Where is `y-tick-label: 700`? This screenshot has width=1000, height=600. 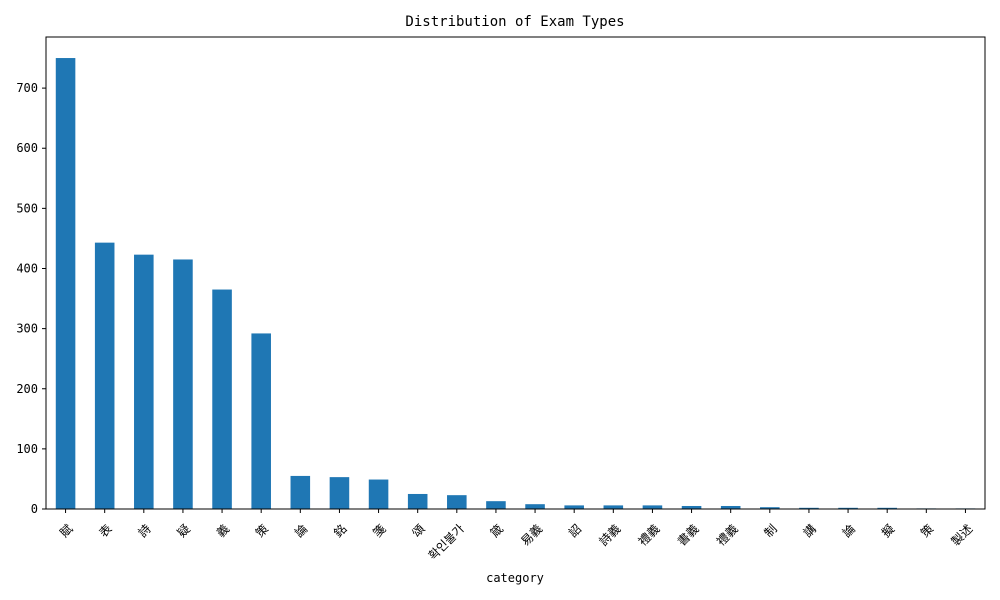 y-tick-label: 700 is located at coordinates (27, 88).